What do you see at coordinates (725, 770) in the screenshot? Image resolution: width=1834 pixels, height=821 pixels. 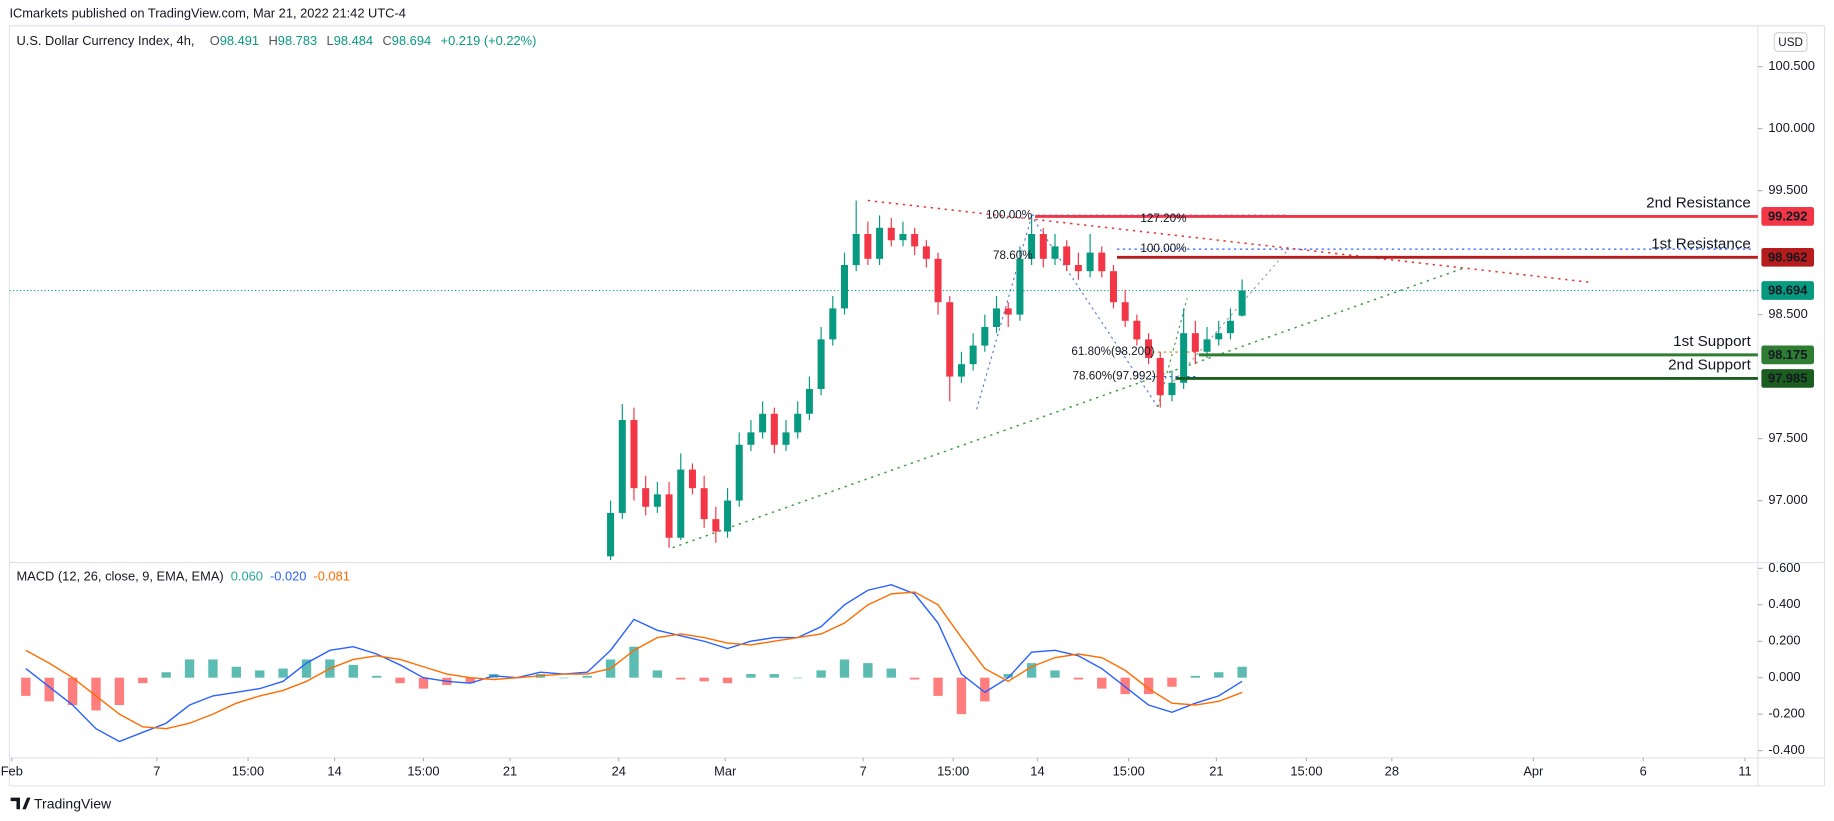 I see `x-tick-label: Mar` at bounding box center [725, 770].